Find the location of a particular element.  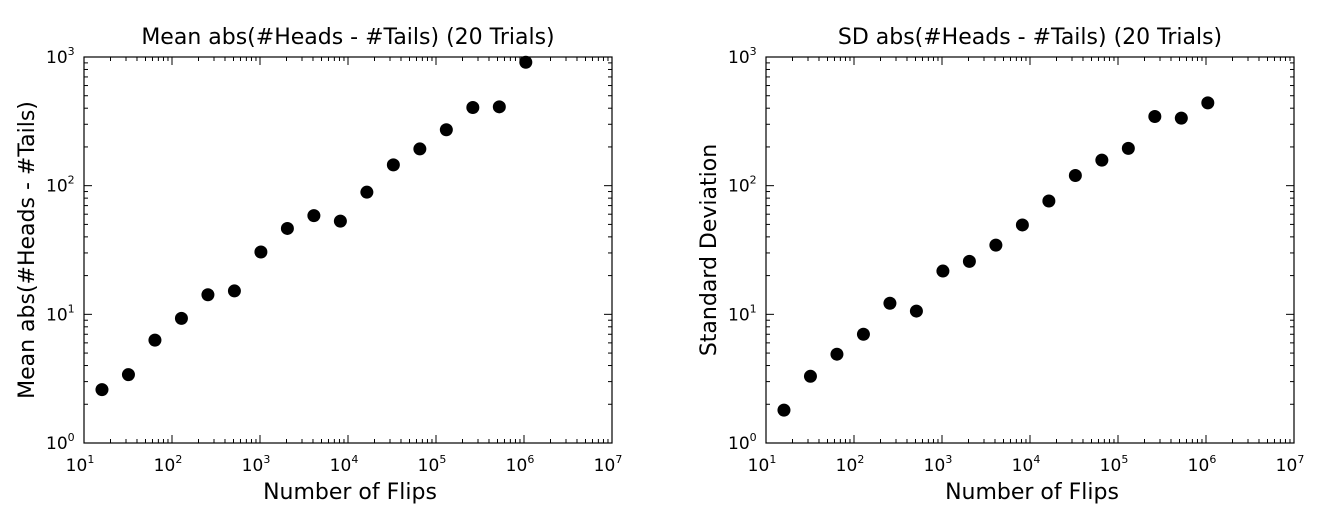

chart1-x-tick-label: 10² is located at coordinates (850, 464).